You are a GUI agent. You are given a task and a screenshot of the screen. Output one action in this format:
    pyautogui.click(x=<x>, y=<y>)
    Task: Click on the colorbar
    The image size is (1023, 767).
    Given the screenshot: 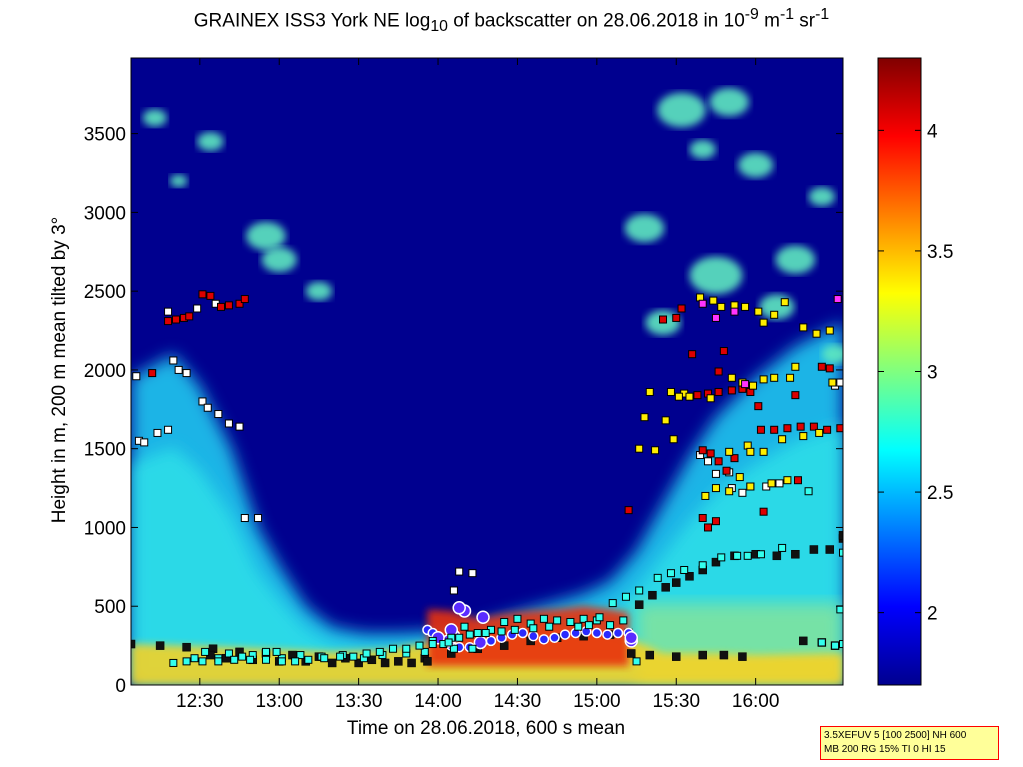 What is the action you would take?
    pyautogui.click(x=899, y=371)
    